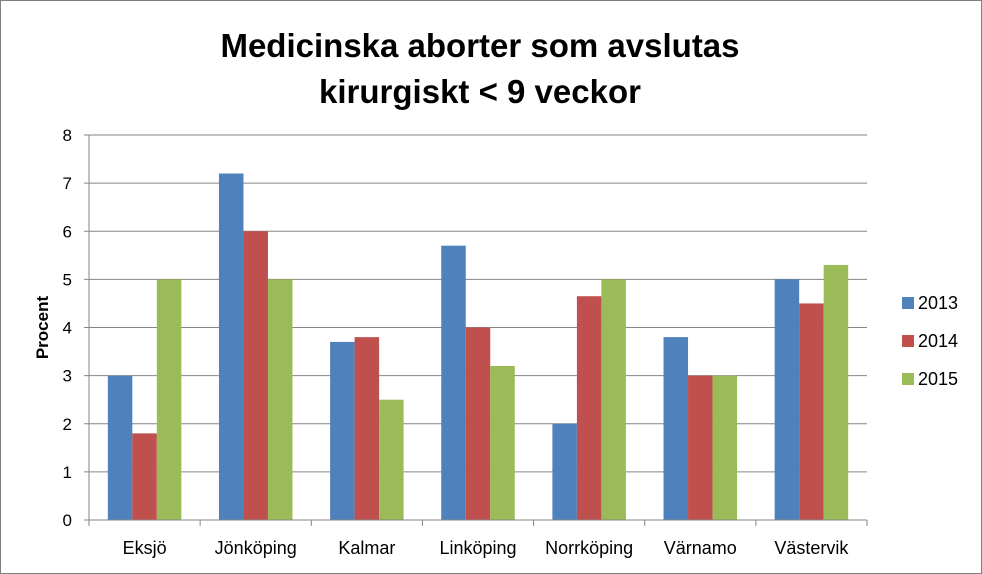 The width and height of the screenshot is (982, 574). Describe the element at coordinates (67, 520) in the screenshot. I see `y-tick-label: 0` at that location.